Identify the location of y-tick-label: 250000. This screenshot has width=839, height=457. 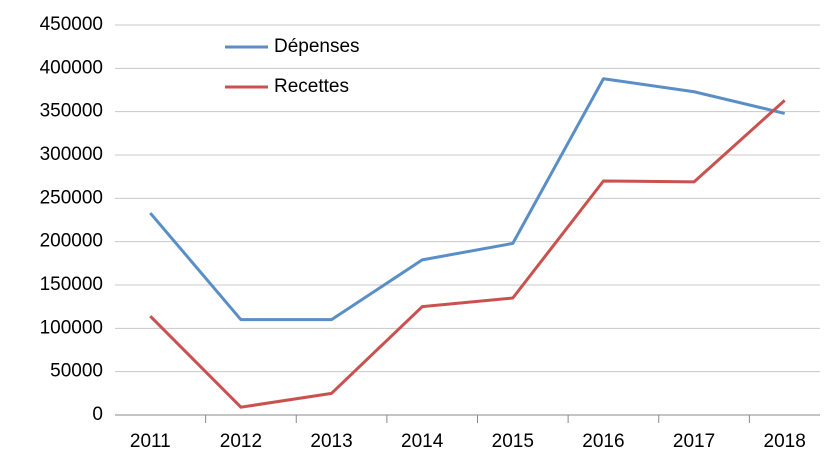
(71, 197).